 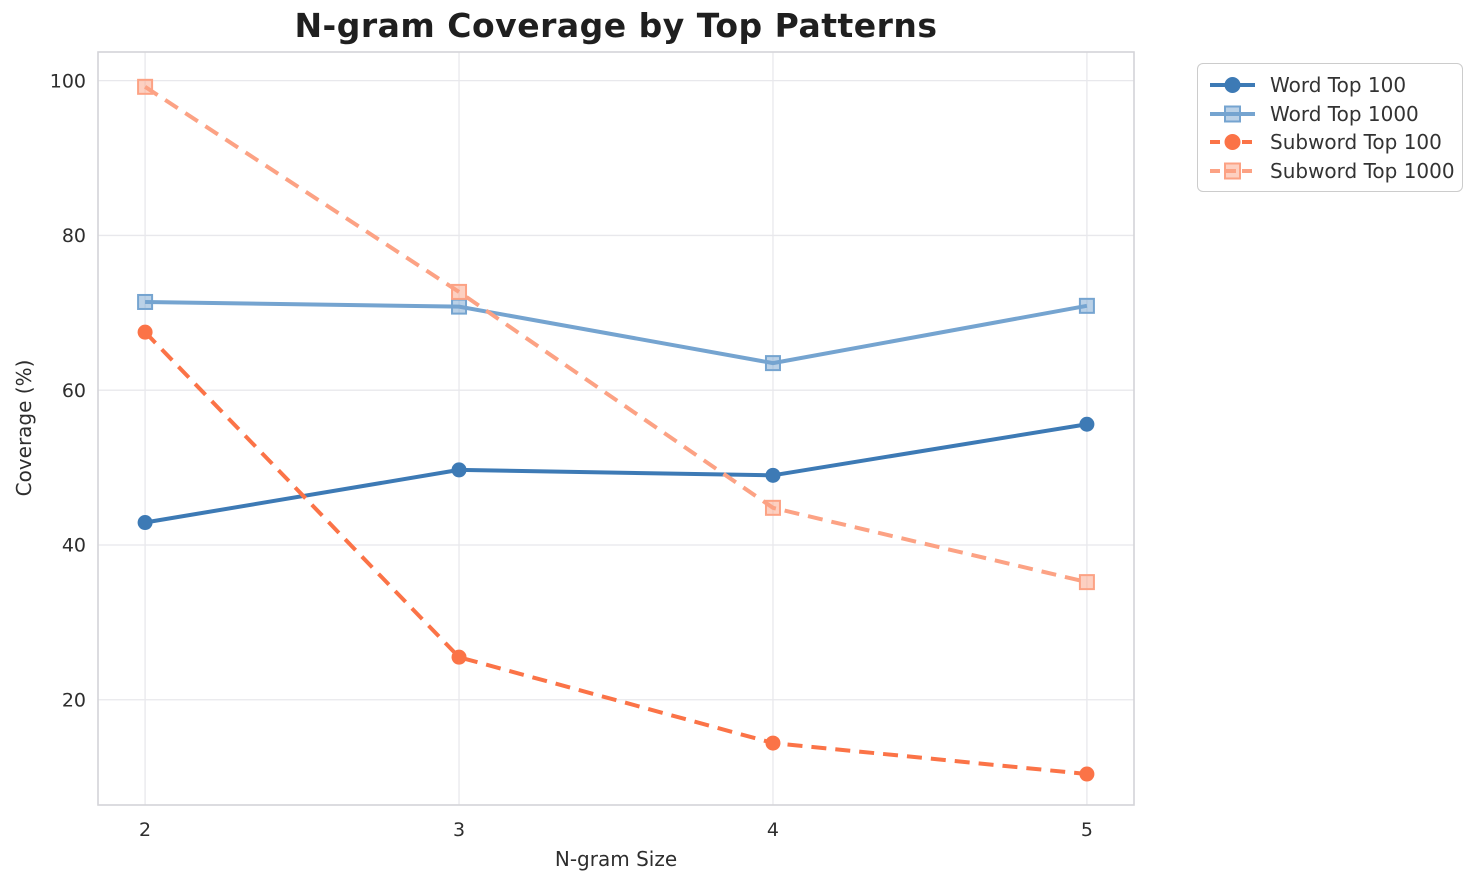 What do you see at coordinates (1362, 170) in the screenshot?
I see `legend-label: Subword Top 1000` at bounding box center [1362, 170].